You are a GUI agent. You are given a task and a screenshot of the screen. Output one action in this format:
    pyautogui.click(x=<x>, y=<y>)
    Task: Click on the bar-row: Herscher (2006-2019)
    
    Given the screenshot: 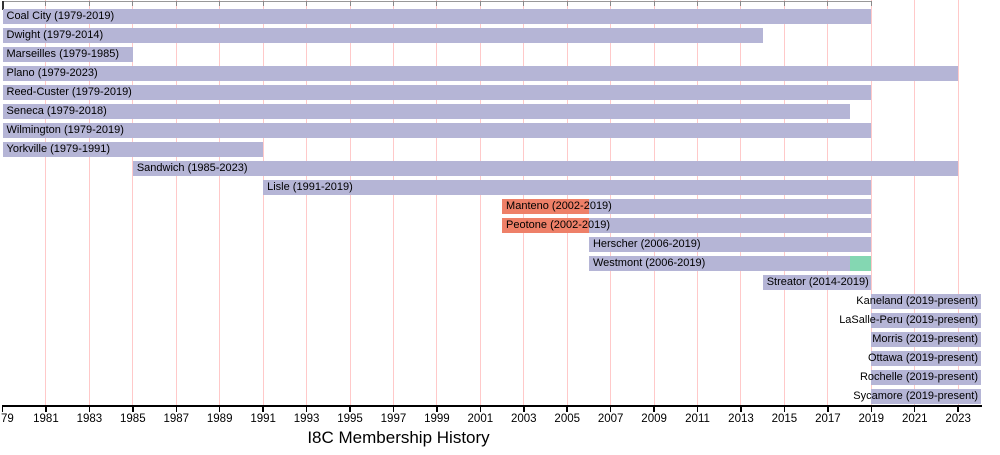 What is the action you would take?
    pyautogui.click(x=500, y=244)
    